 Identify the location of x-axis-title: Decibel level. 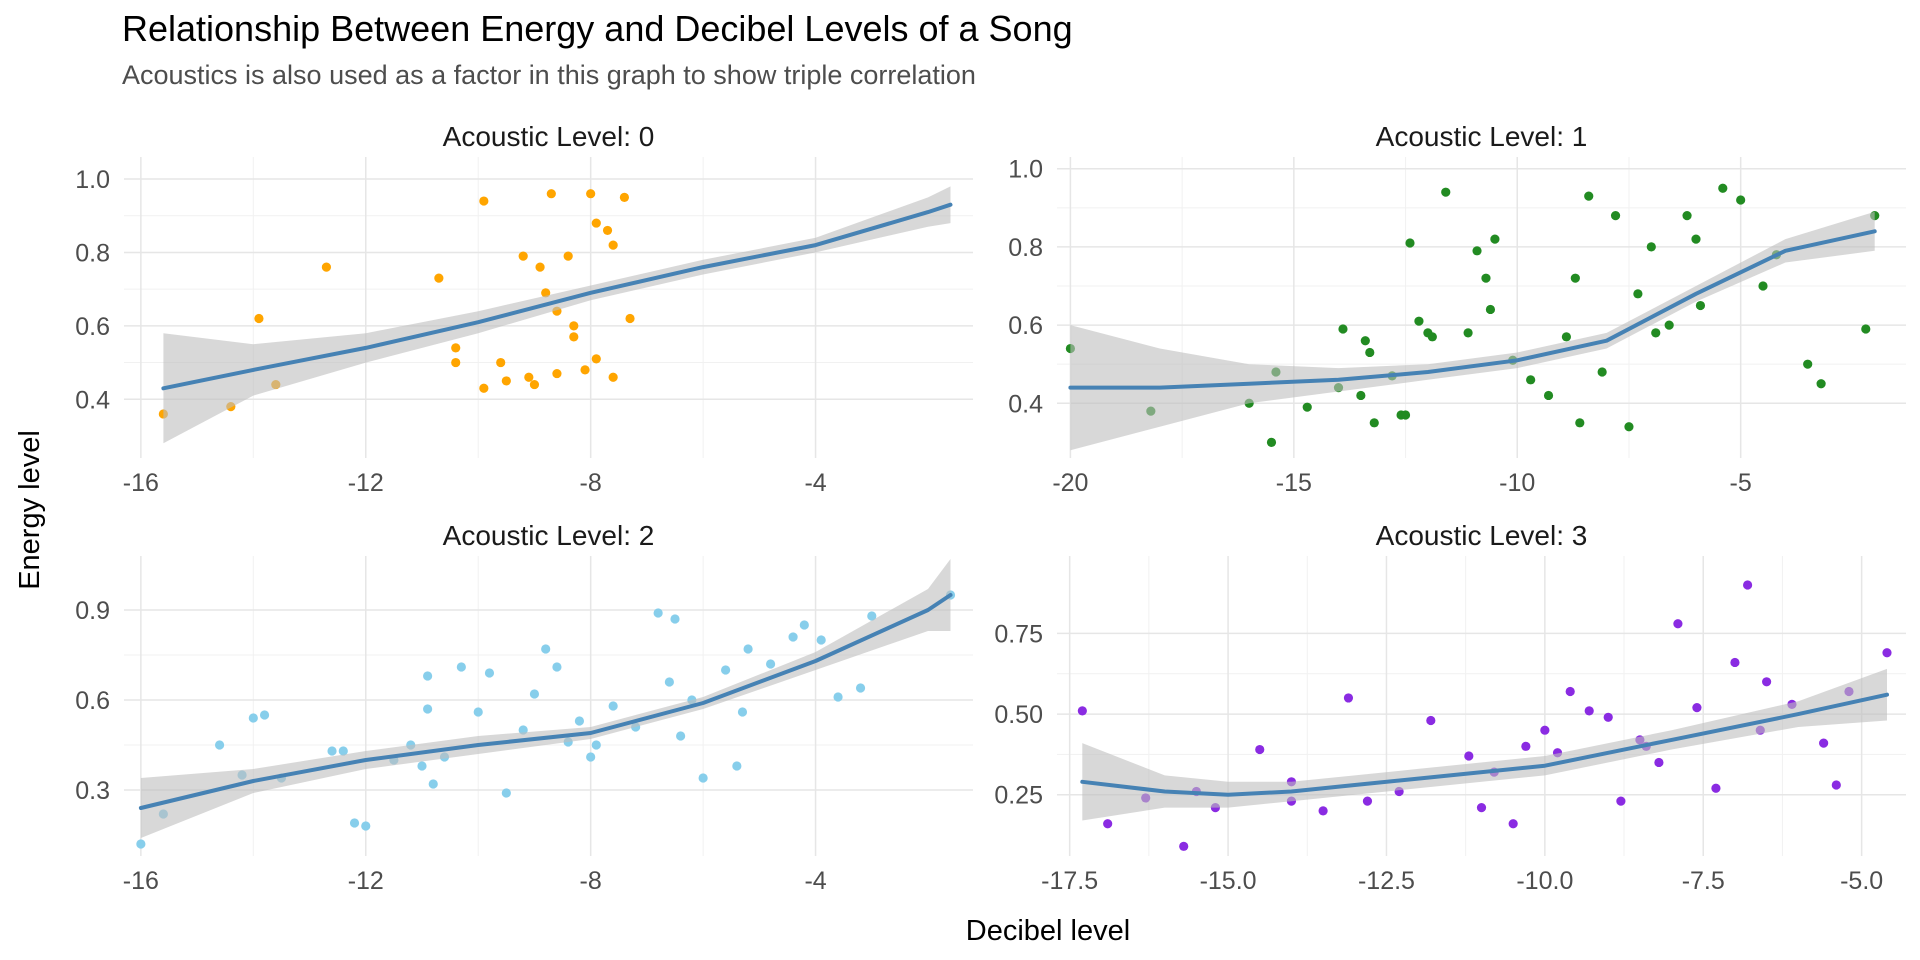
(1048, 931).